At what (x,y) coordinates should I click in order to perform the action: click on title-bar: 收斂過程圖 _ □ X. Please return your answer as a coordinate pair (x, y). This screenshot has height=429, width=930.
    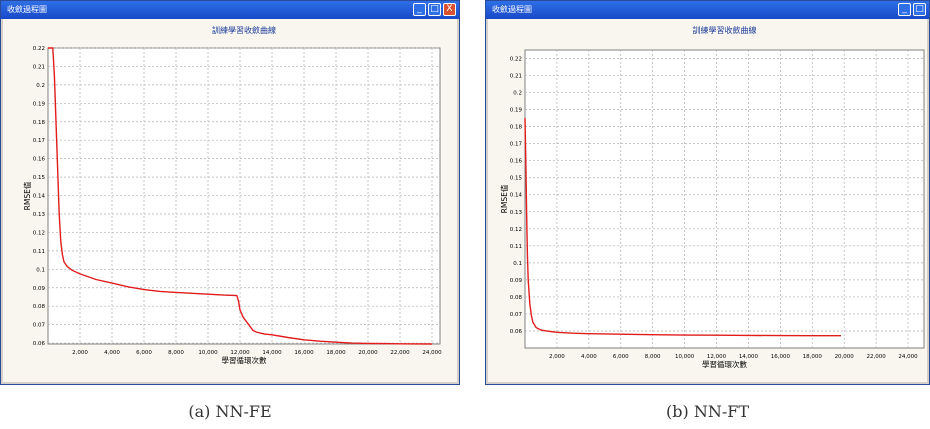
    Looking at the image, I should click on (230, 10).